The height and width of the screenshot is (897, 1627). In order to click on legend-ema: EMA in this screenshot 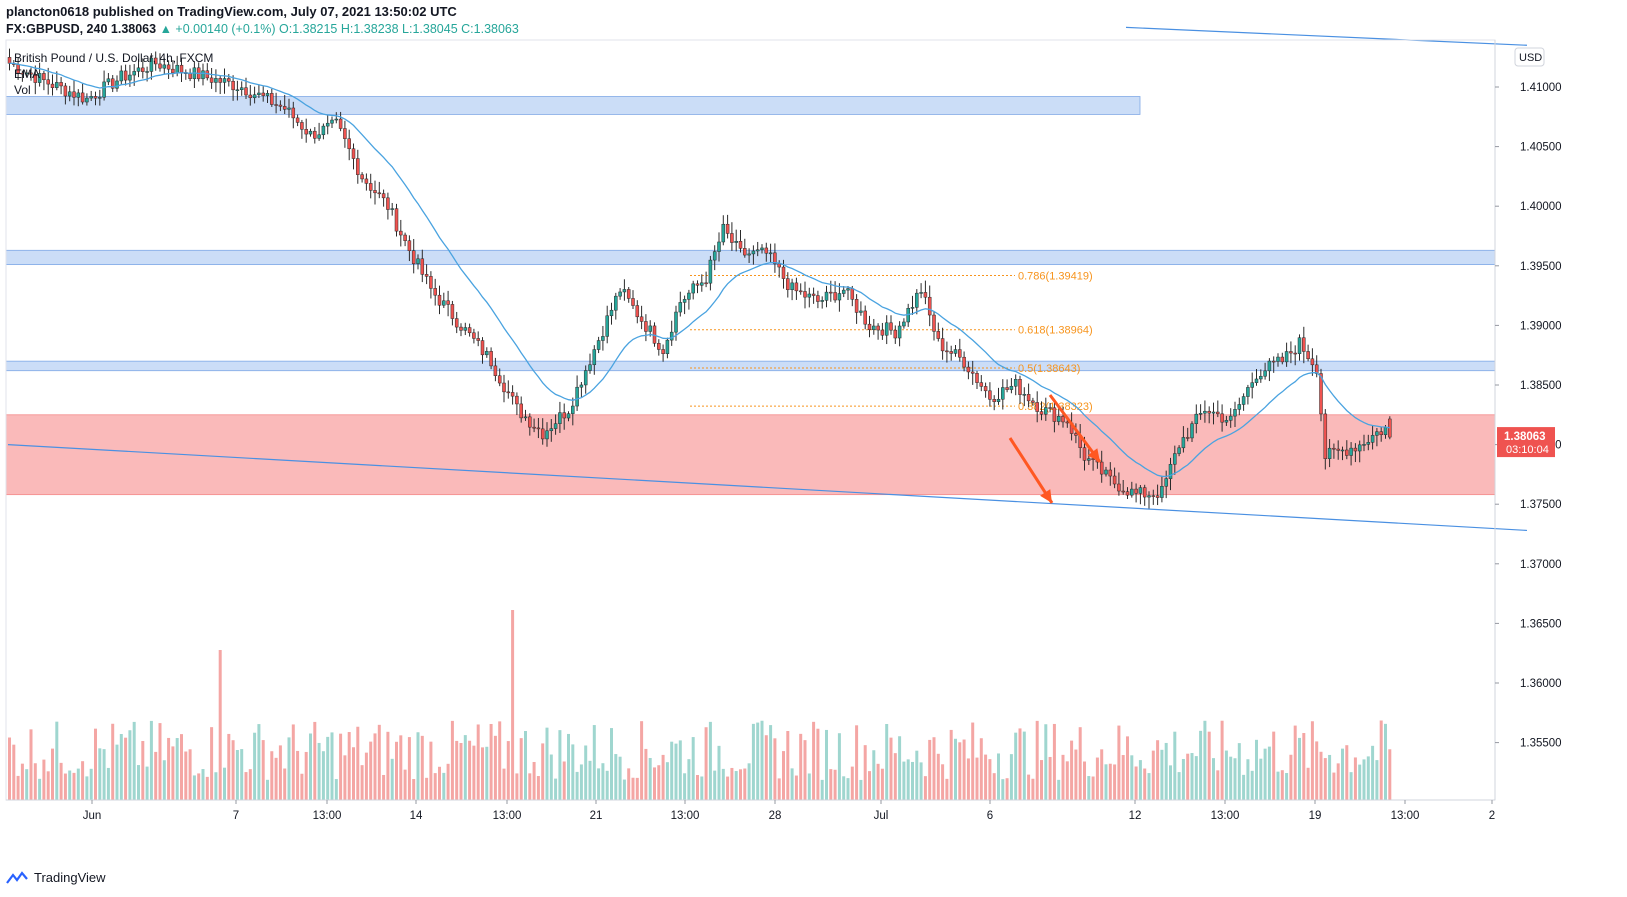, I will do `click(27, 74)`.